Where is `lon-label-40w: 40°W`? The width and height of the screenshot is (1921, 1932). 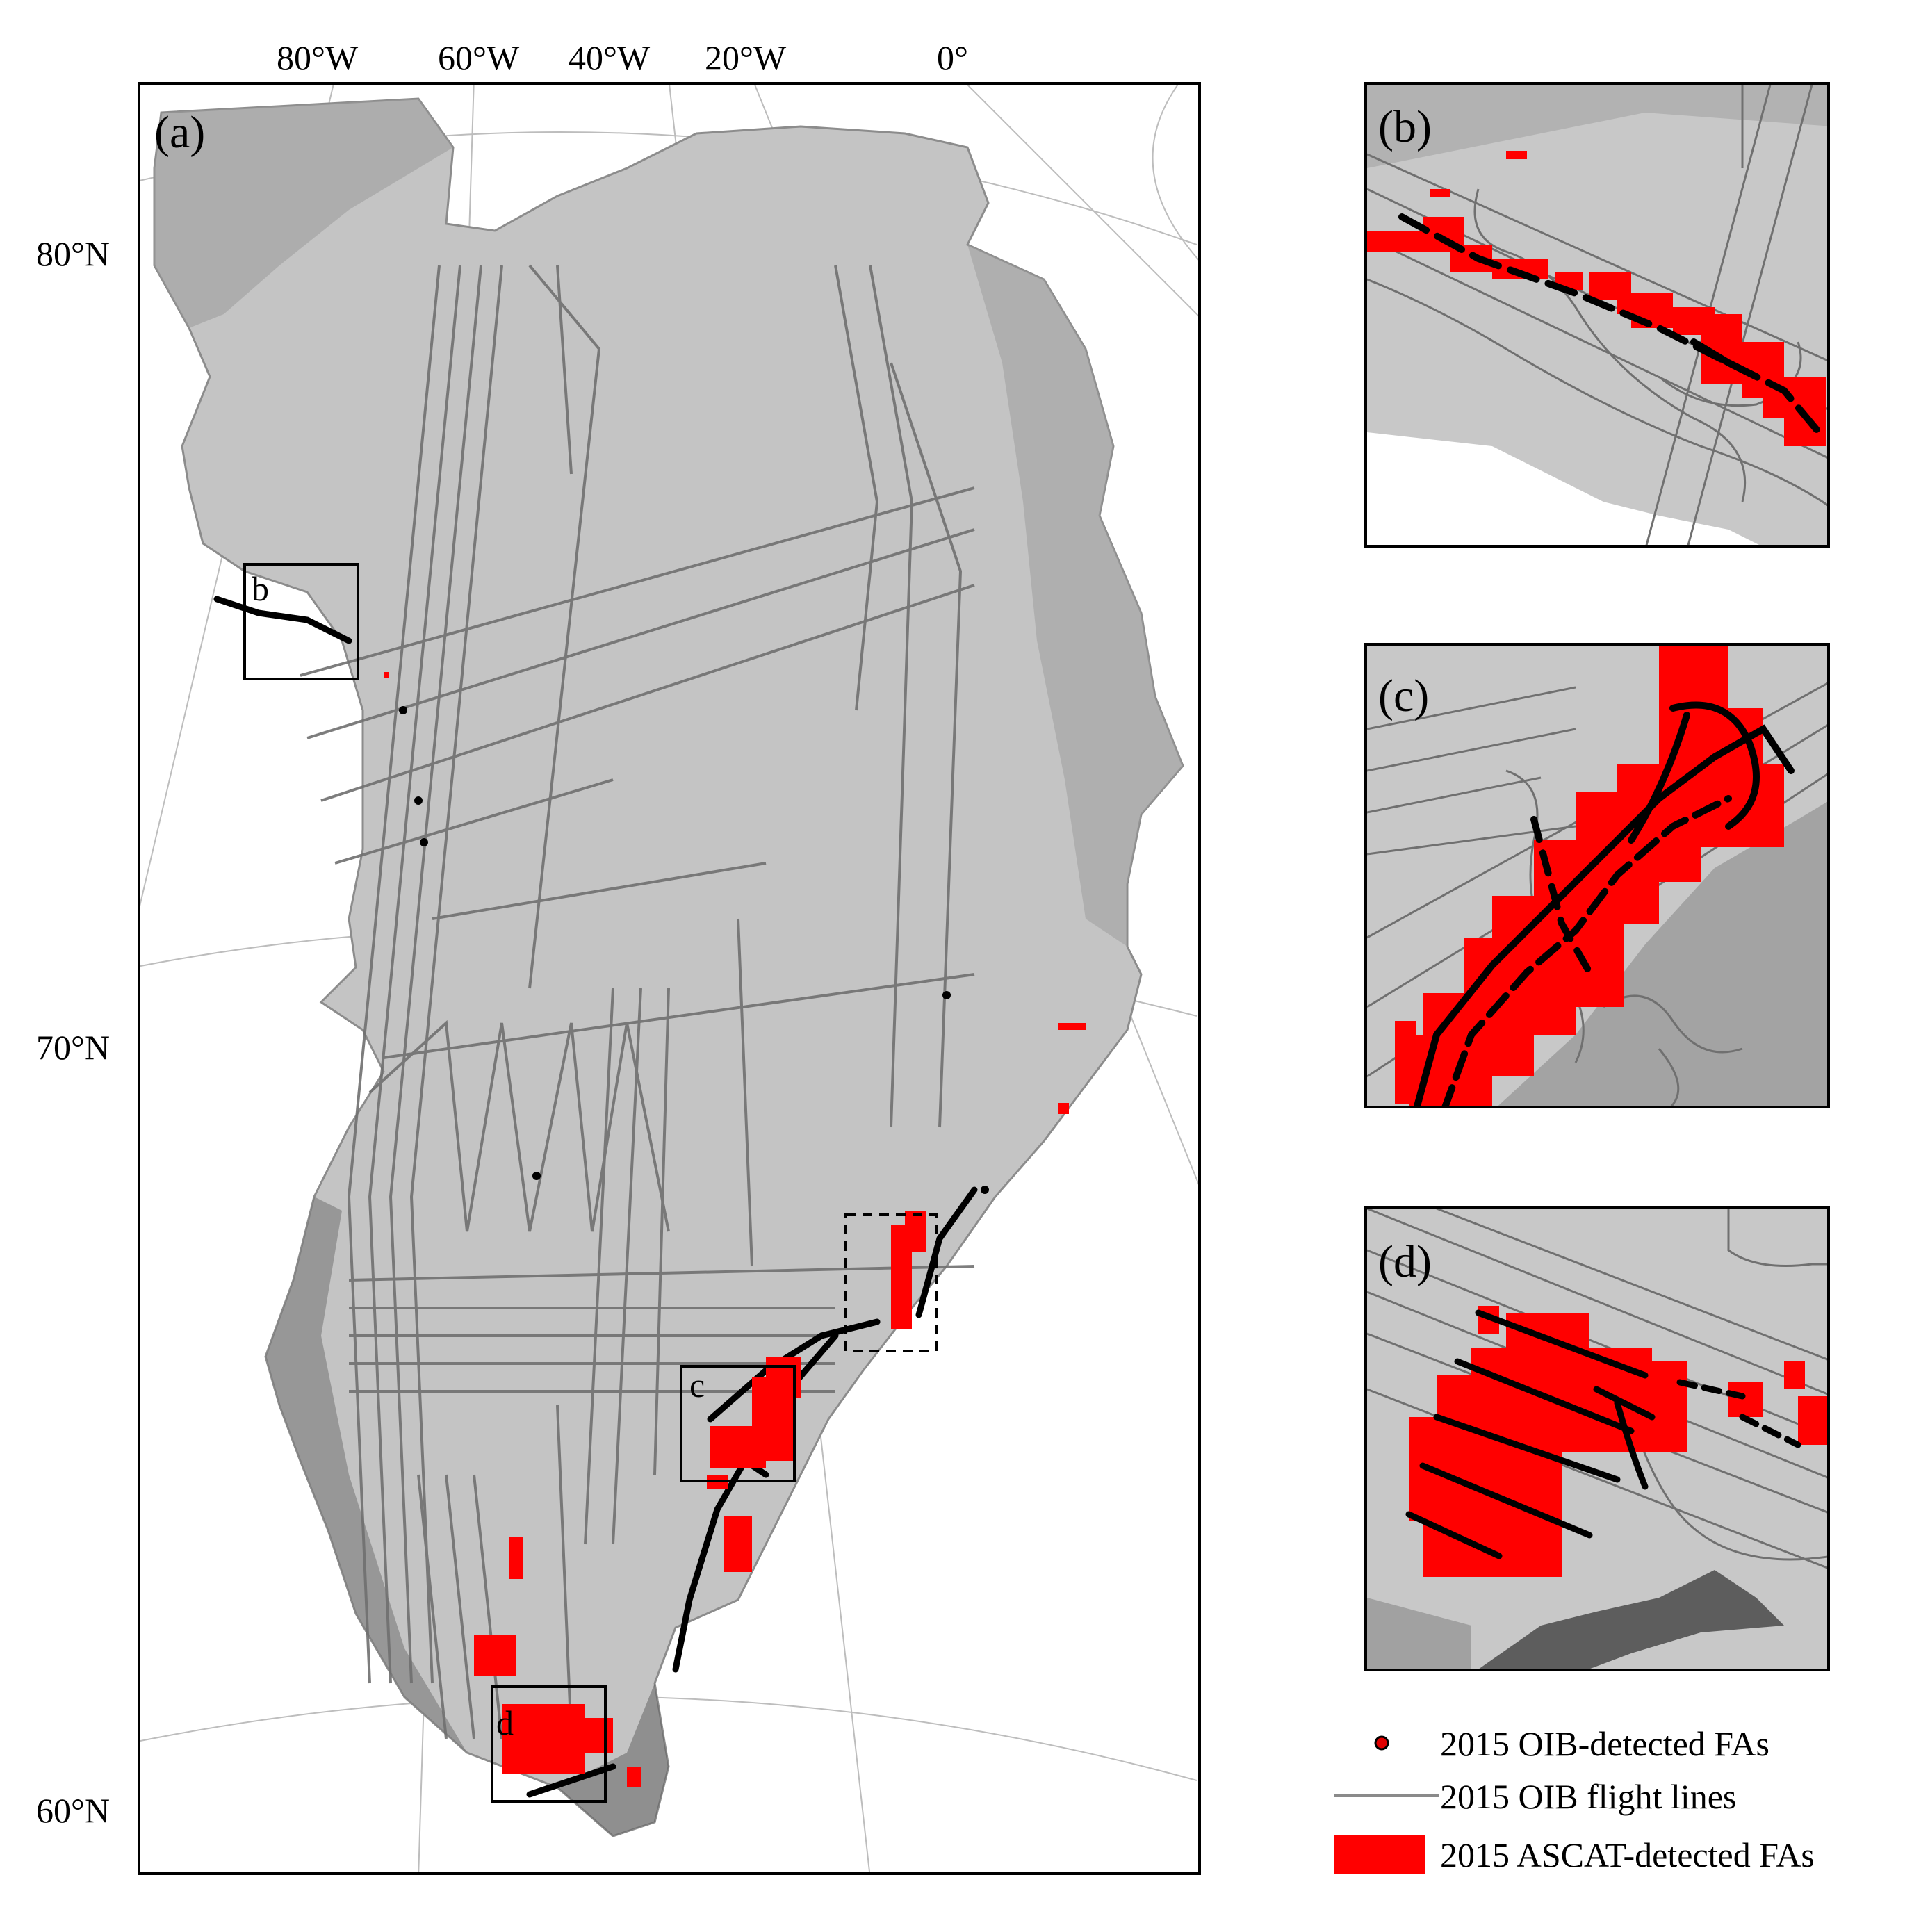 lon-label-40w: 40°W is located at coordinates (610, 57).